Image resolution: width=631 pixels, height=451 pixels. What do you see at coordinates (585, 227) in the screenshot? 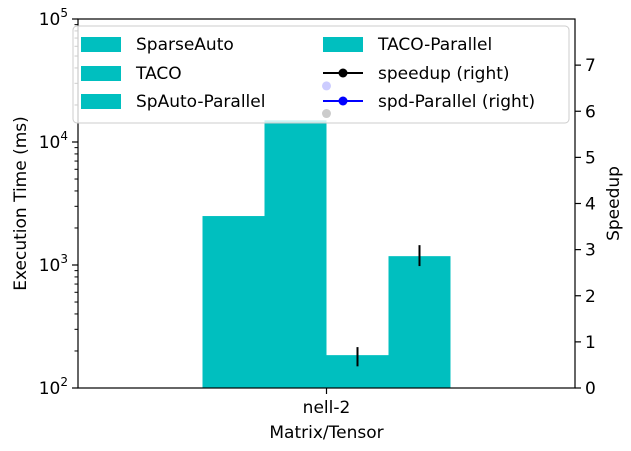
I see `right-y-axis: 0 1 2 3 4 5 6 7` at bounding box center [585, 227].